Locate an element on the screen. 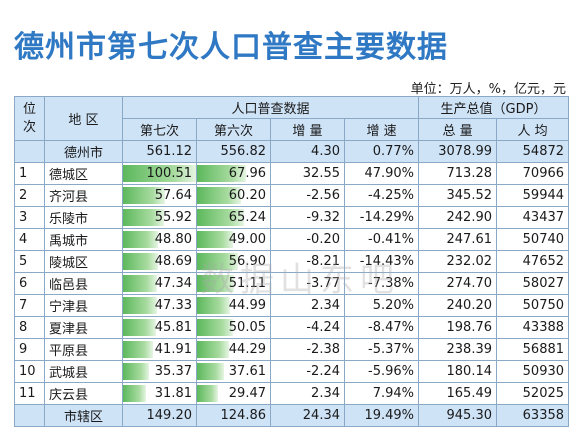 The height and width of the screenshot is (439, 580). region-cell: 德城区 is located at coordinates (83, 173).